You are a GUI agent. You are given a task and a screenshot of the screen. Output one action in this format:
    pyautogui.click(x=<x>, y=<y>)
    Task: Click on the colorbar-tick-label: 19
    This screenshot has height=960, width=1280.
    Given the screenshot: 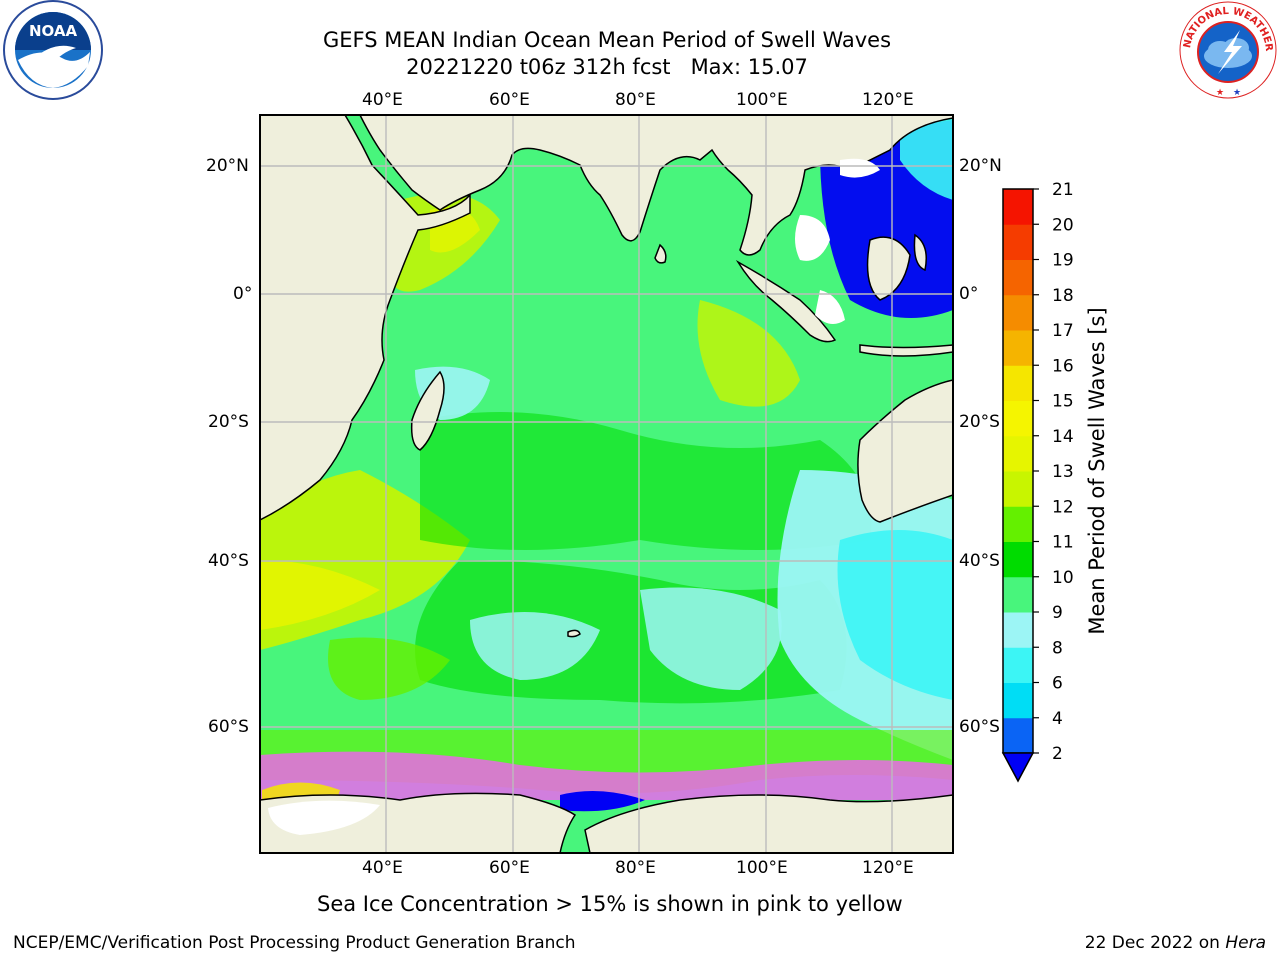 What is the action you would take?
    pyautogui.click(x=1063, y=261)
    